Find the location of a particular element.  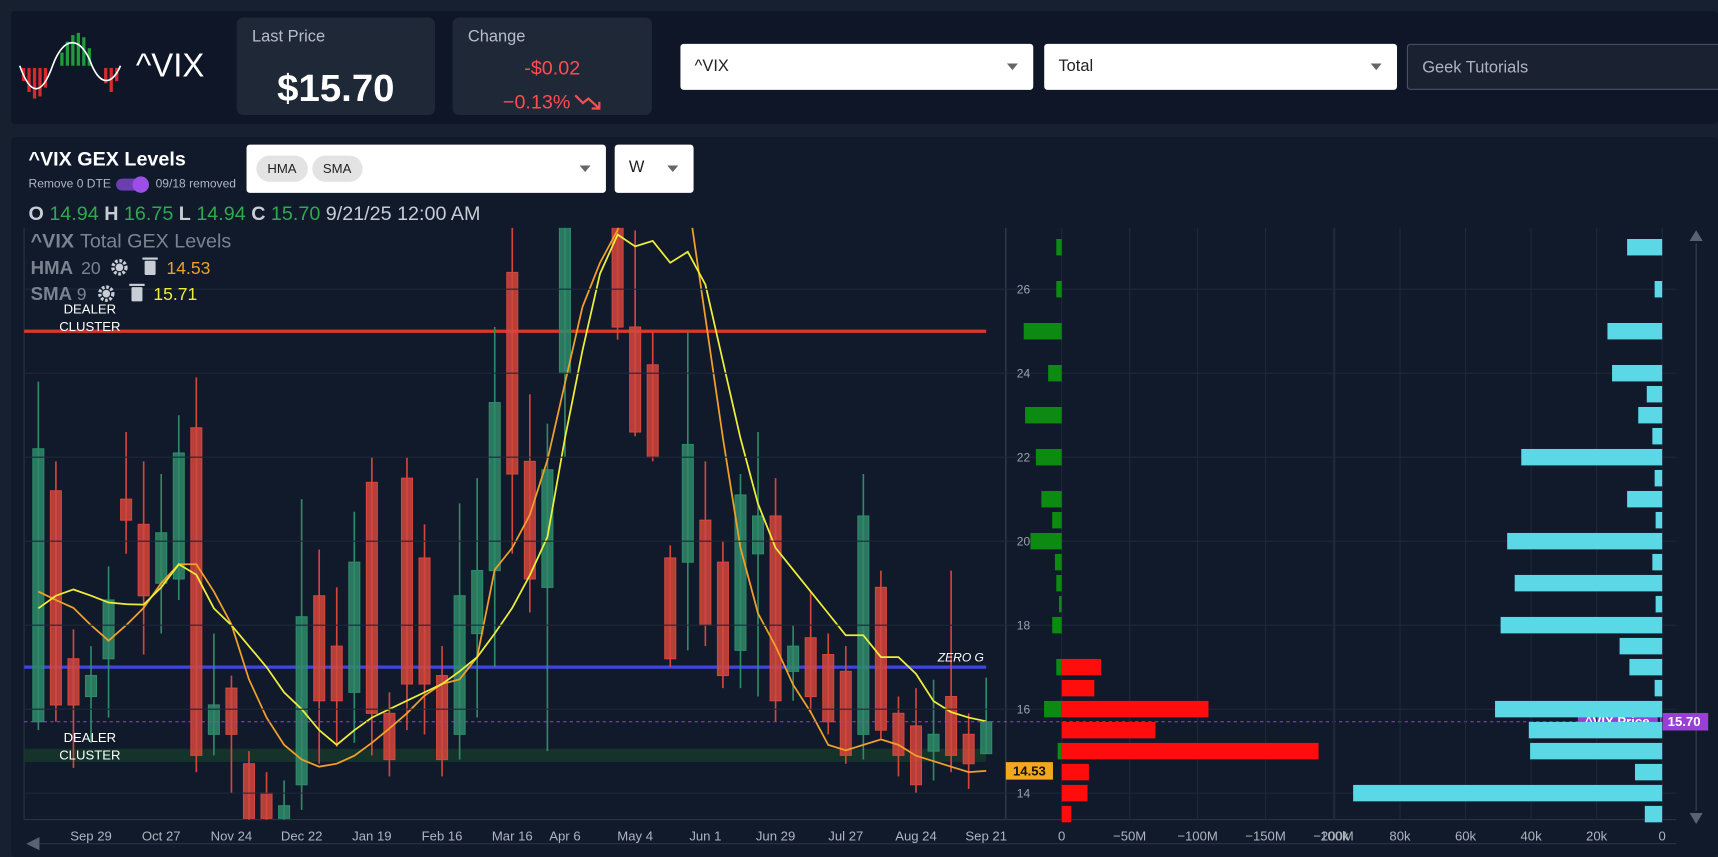

x-tick-label: 20k is located at coordinates (1597, 835).